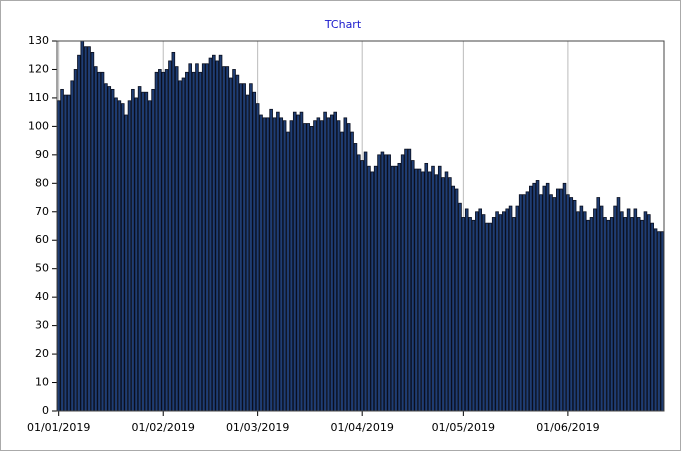 This screenshot has height=453, width=683. What do you see at coordinates (42, 296) in the screenshot?
I see `y-tick-label: 40` at bounding box center [42, 296].